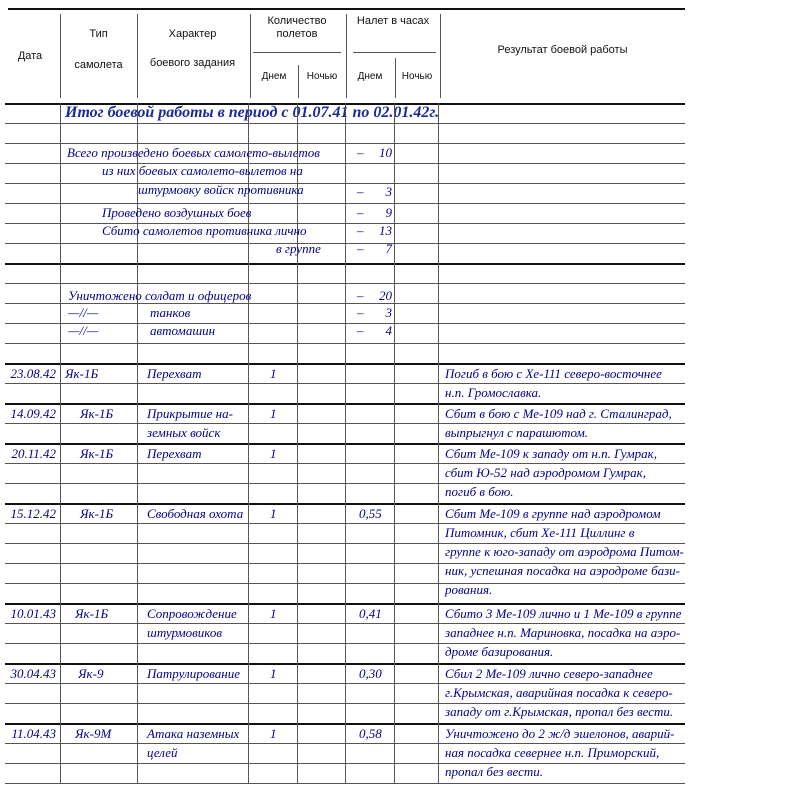  I want to click on record-mission: Атака наземных, so click(193, 733).